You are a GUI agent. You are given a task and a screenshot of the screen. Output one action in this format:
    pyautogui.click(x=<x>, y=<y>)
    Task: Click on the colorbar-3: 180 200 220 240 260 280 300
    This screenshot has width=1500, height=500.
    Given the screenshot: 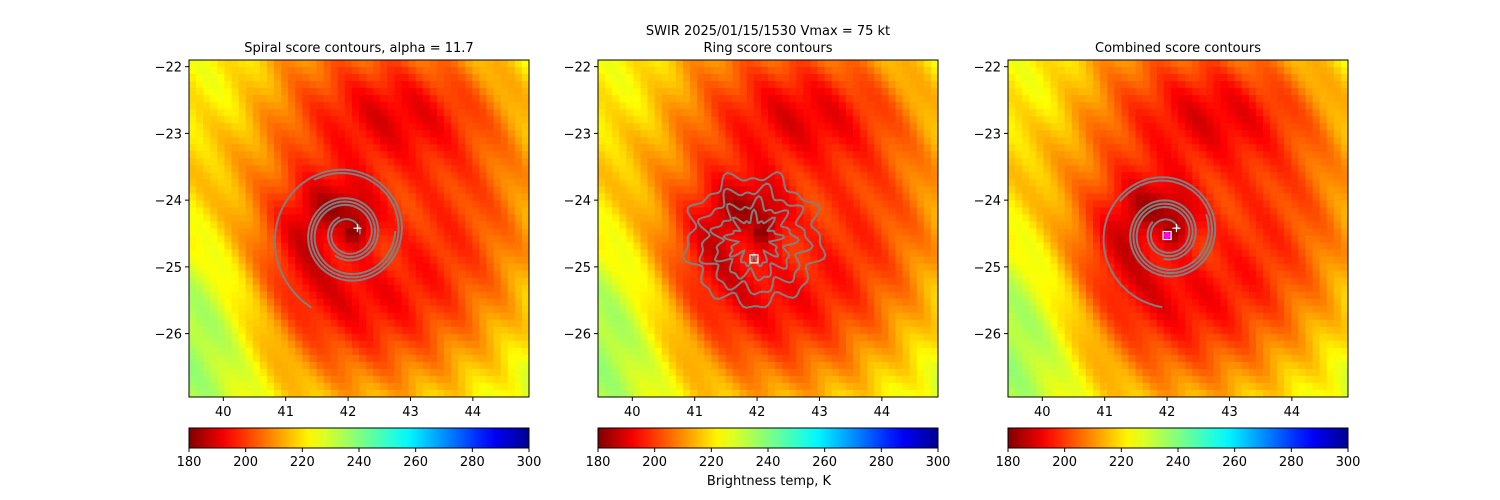 What is the action you would take?
    pyautogui.click(x=1178, y=448)
    